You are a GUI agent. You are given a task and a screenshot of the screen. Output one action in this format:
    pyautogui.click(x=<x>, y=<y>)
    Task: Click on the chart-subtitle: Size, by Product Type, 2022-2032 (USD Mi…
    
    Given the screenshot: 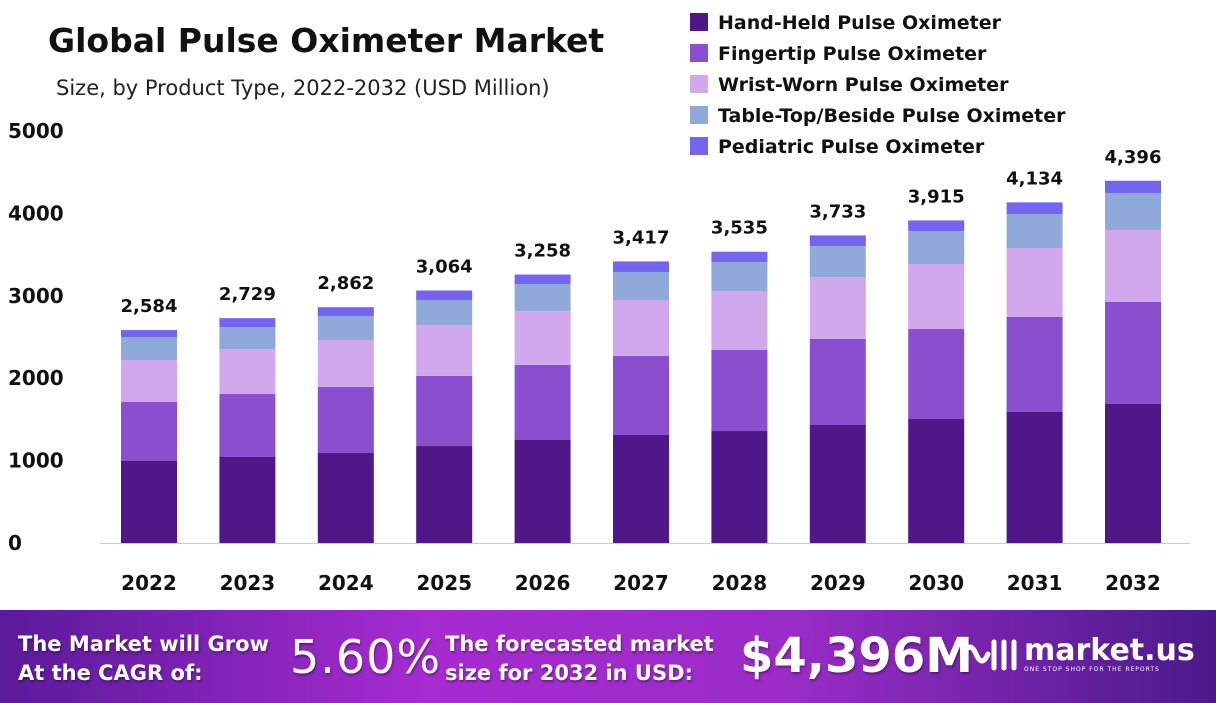 What is the action you would take?
    pyautogui.click(x=303, y=88)
    